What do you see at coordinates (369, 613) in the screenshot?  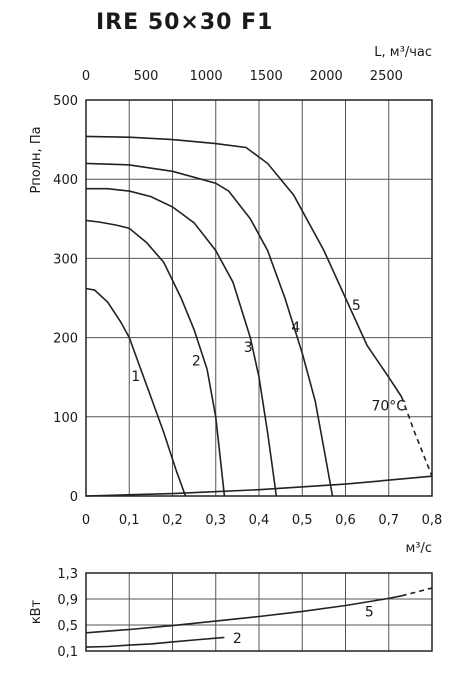 I see `power-series-label: 5` at bounding box center [369, 613].